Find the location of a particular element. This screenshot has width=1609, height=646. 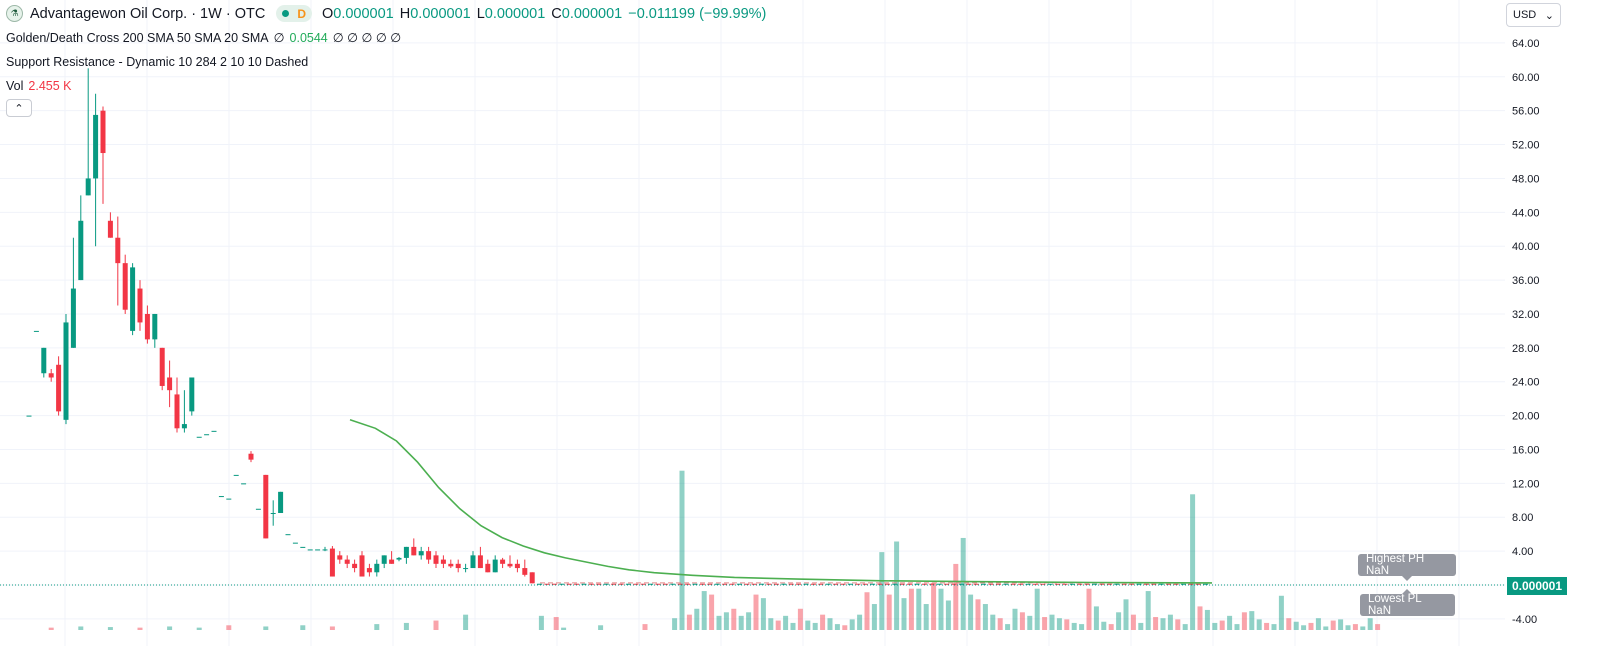

market-open-dot-icon is located at coordinates (286, 13).